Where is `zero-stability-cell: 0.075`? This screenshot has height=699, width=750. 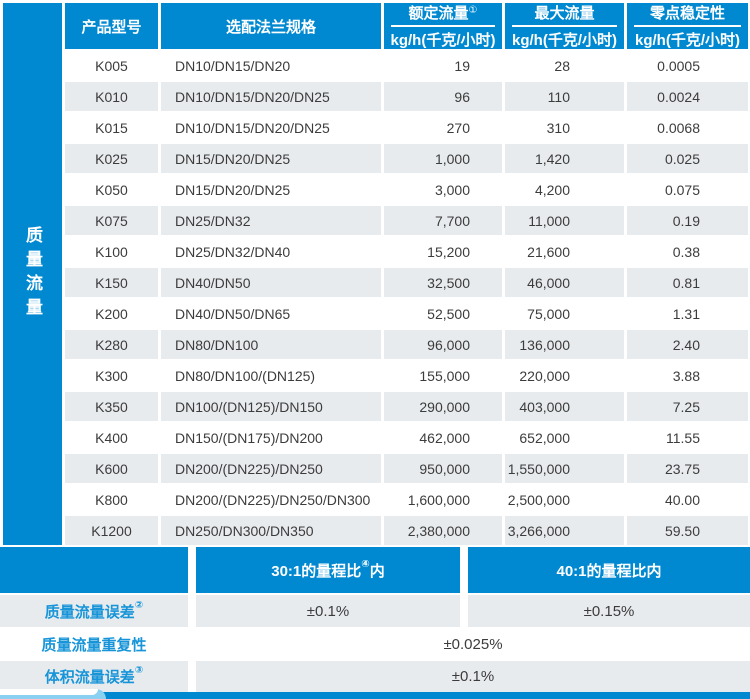 zero-stability-cell: 0.075 is located at coordinates (687, 189).